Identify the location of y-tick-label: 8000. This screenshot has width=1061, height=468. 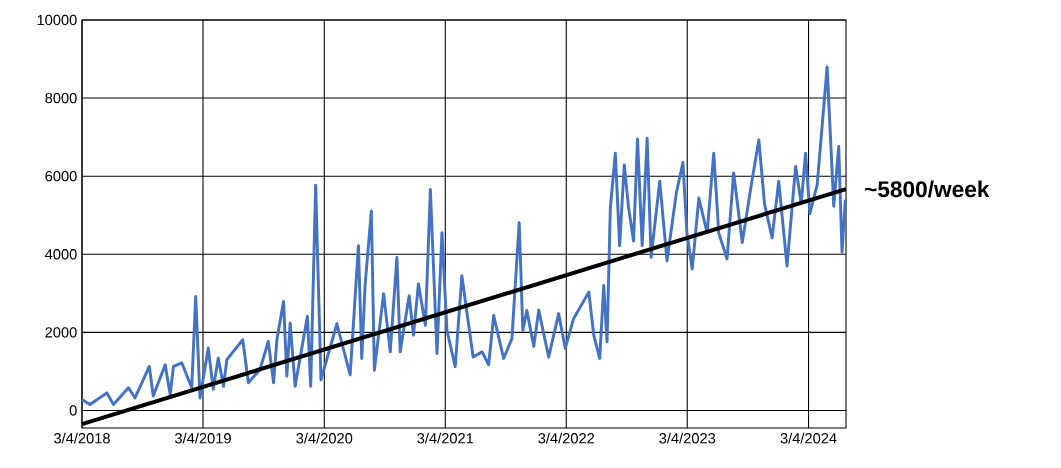
(61, 98).